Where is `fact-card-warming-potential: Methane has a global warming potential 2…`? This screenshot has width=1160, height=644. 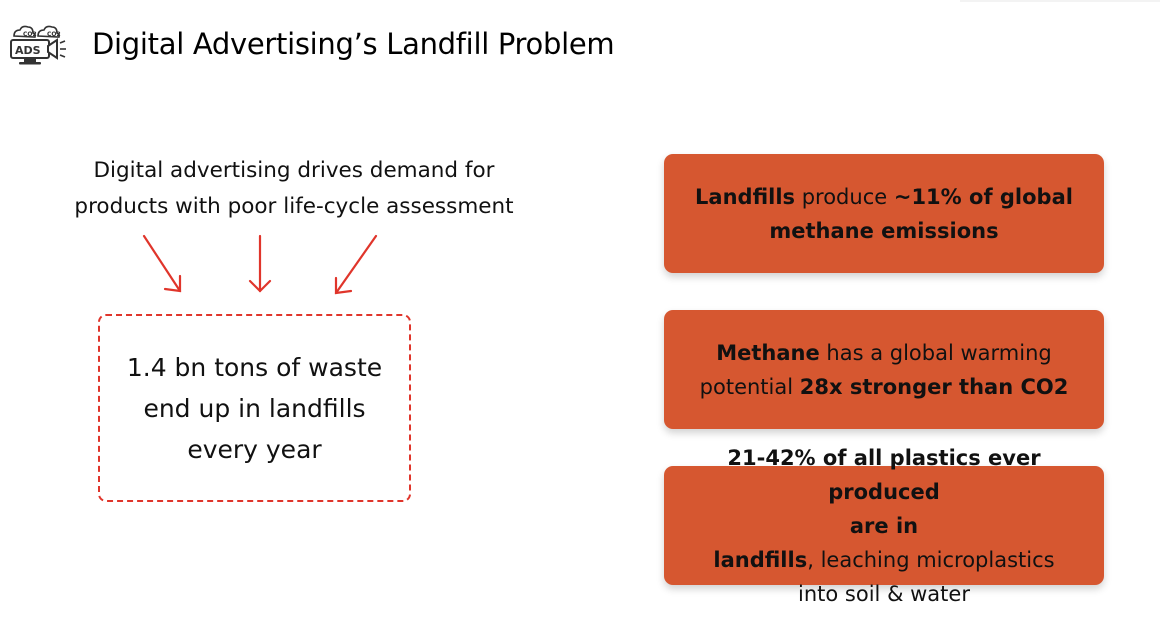 fact-card-warming-potential: Methane has a global warming potential 2… is located at coordinates (884, 369).